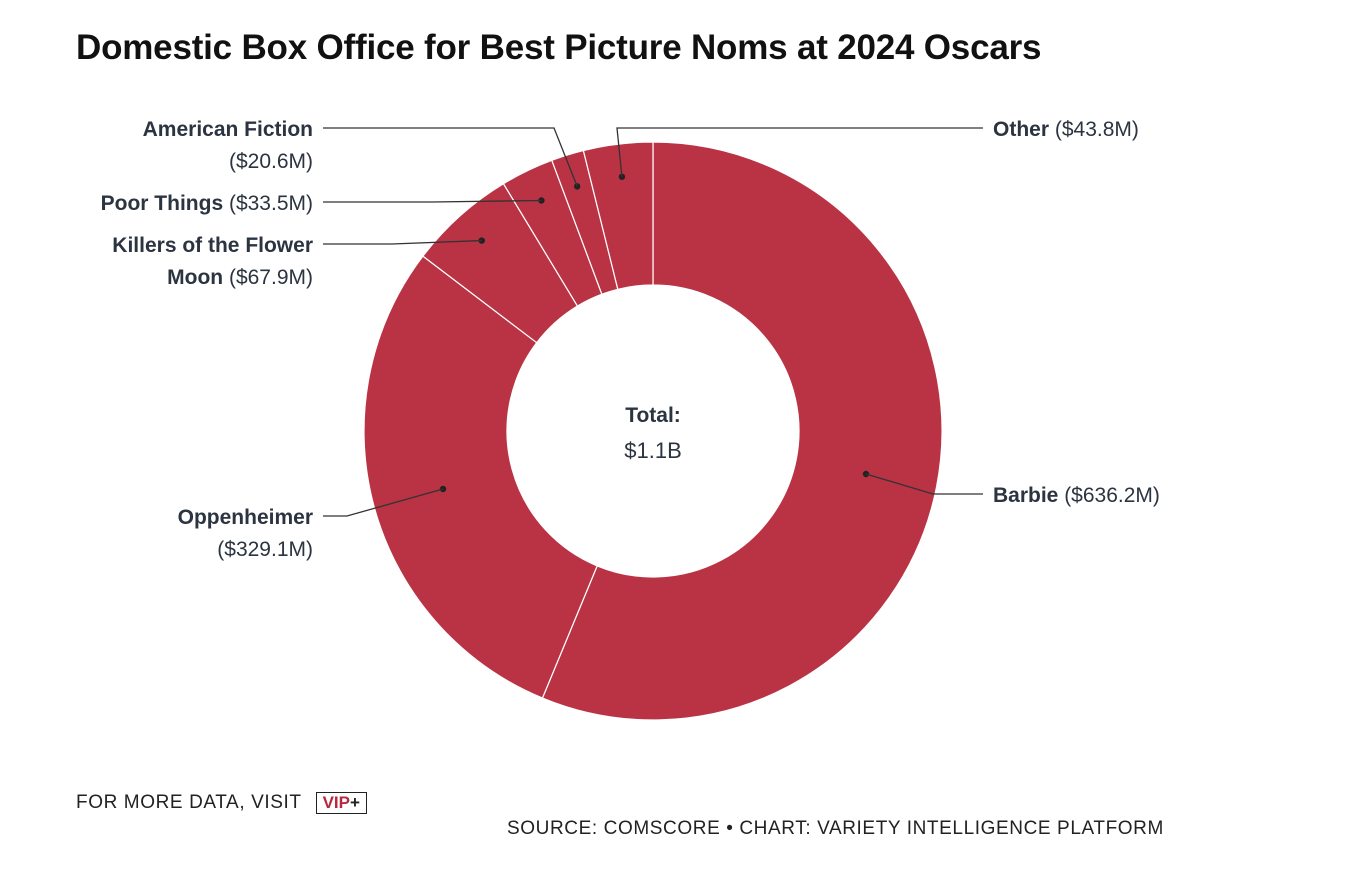  What do you see at coordinates (450, 157) in the screenshot?
I see `leader-line-american-fiction` at bounding box center [450, 157].